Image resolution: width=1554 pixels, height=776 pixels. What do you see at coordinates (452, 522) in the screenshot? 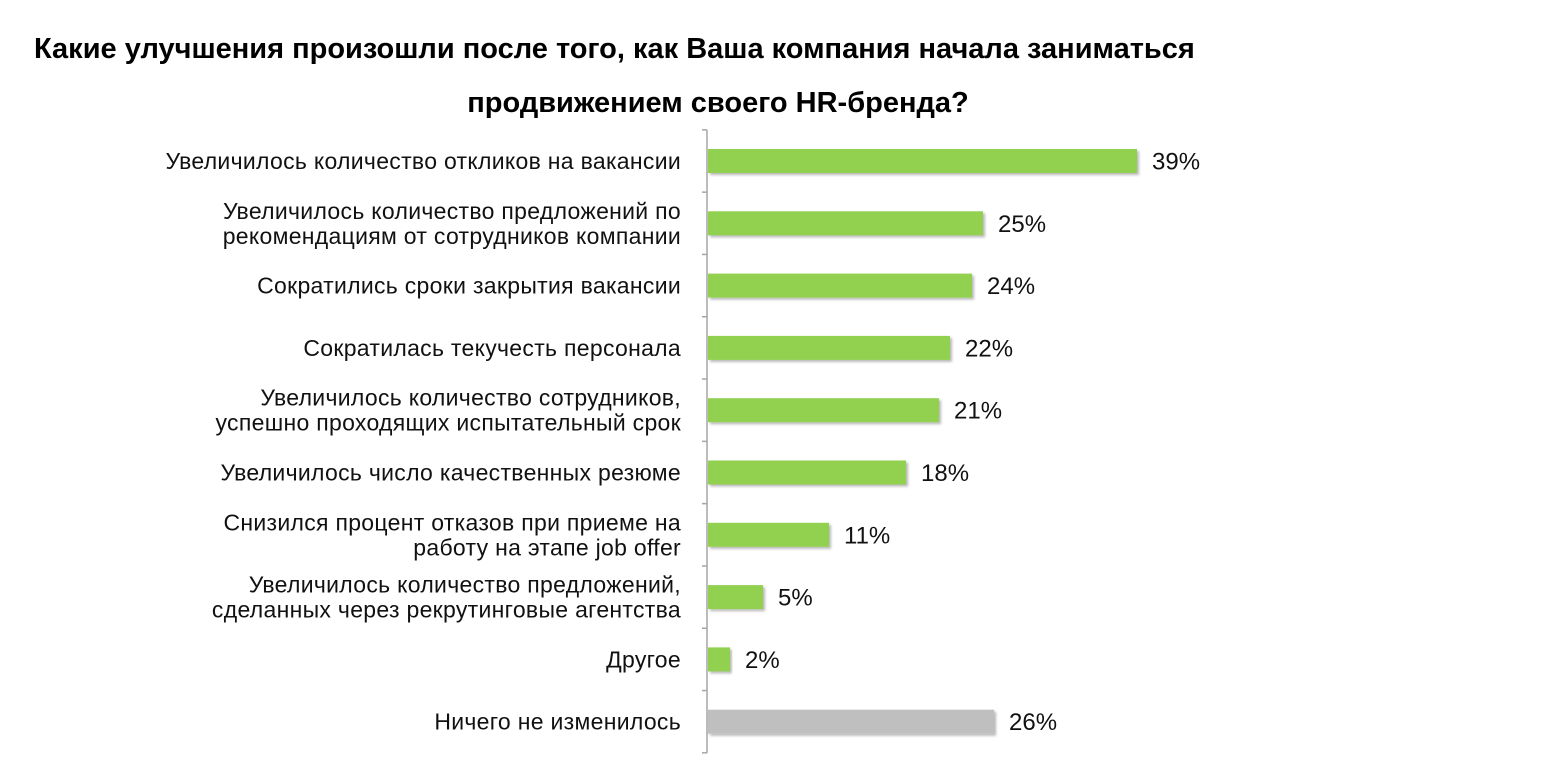
I see `category-label: Снизился процент отказов при приеме на` at bounding box center [452, 522].